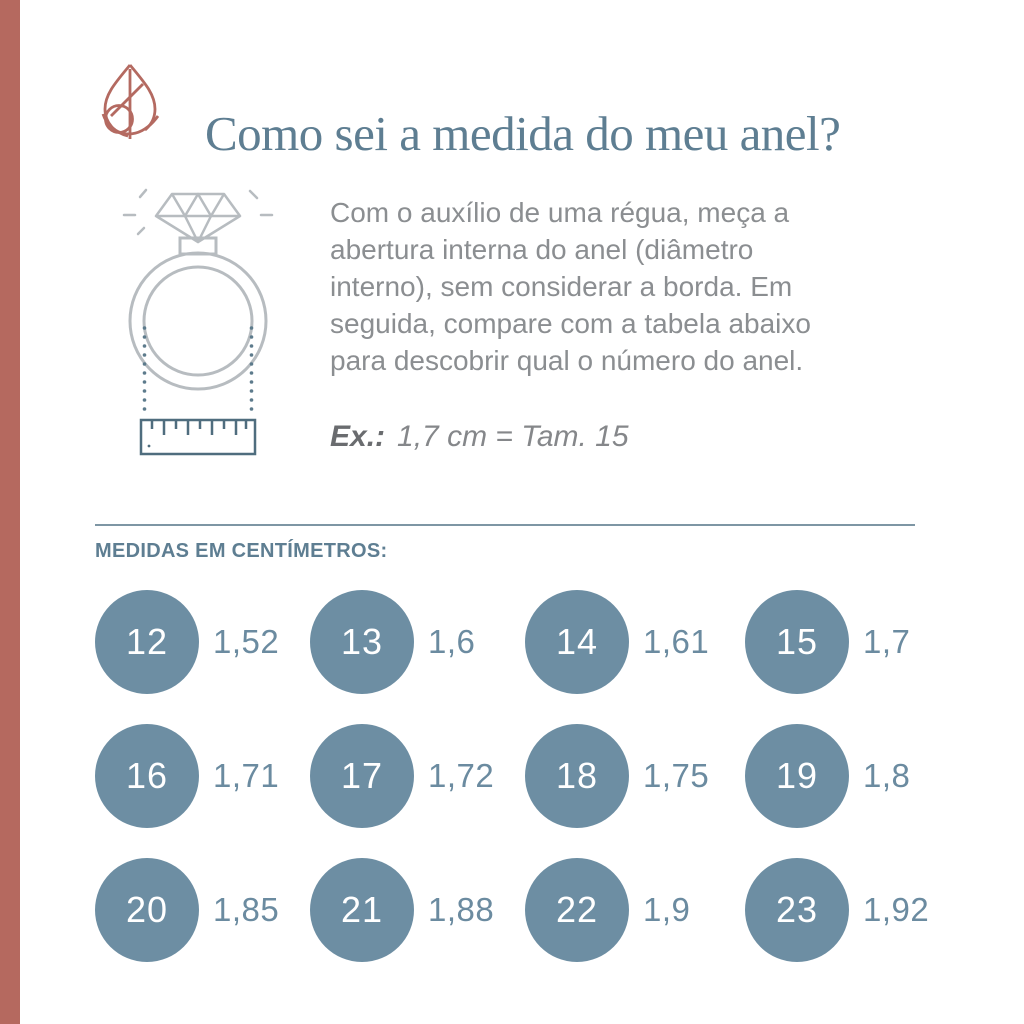  I want to click on size-entry: 19 1,8, so click(855, 776).